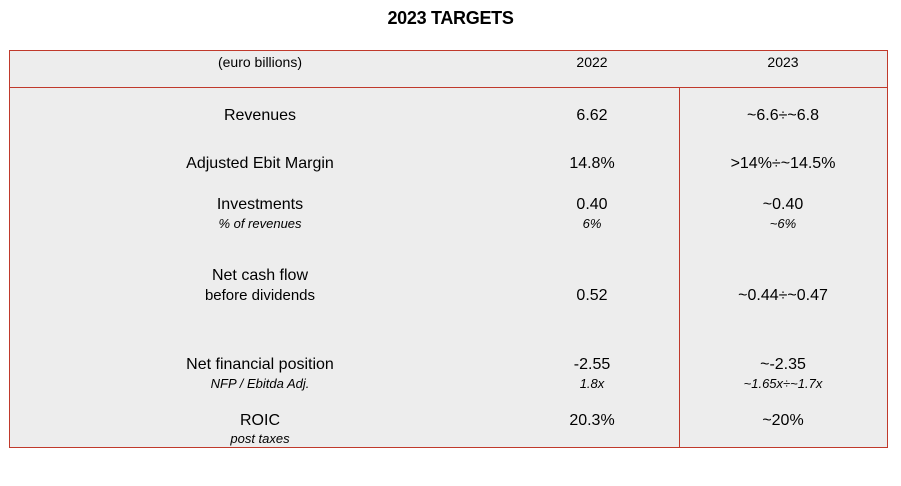  I want to click on row-nfp-sublabel: NFP / Ebitda Adj., so click(260, 383).